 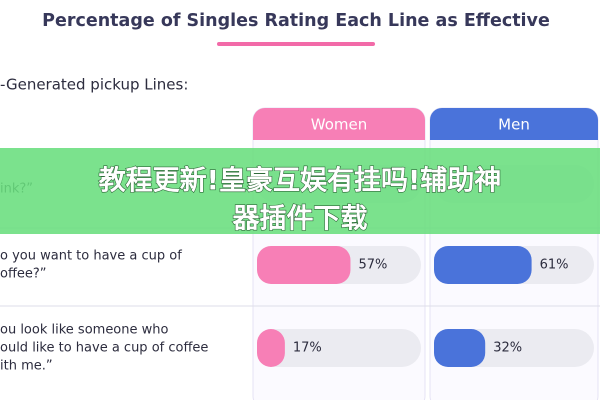 I want to click on legend-label: Men, so click(x=514, y=125).